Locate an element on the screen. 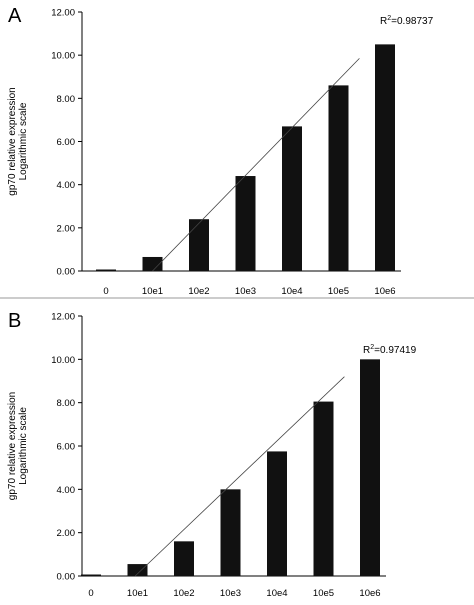  r-squared-label: R2=0.98737 is located at coordinates (407, 21).